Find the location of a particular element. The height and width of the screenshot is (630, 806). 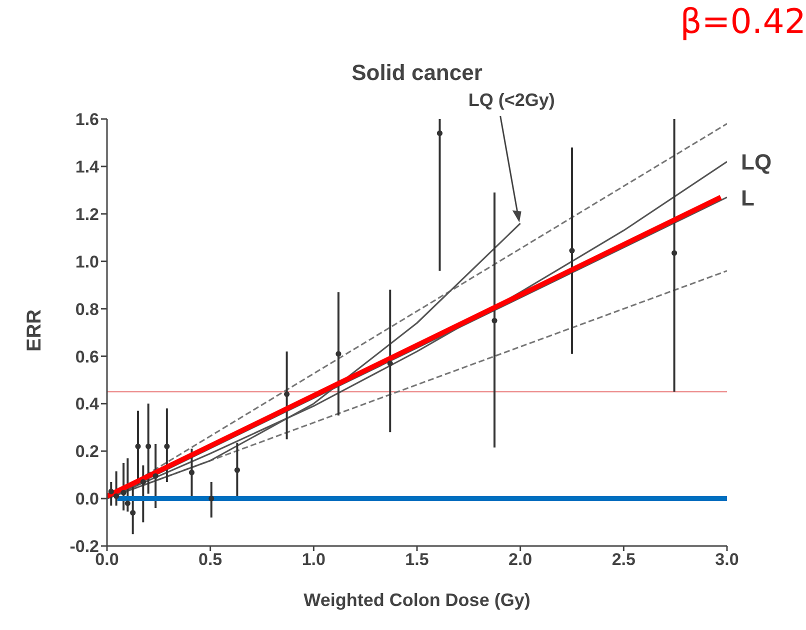

y-tick-label: 1.2 is located at coordinates (87, 214).